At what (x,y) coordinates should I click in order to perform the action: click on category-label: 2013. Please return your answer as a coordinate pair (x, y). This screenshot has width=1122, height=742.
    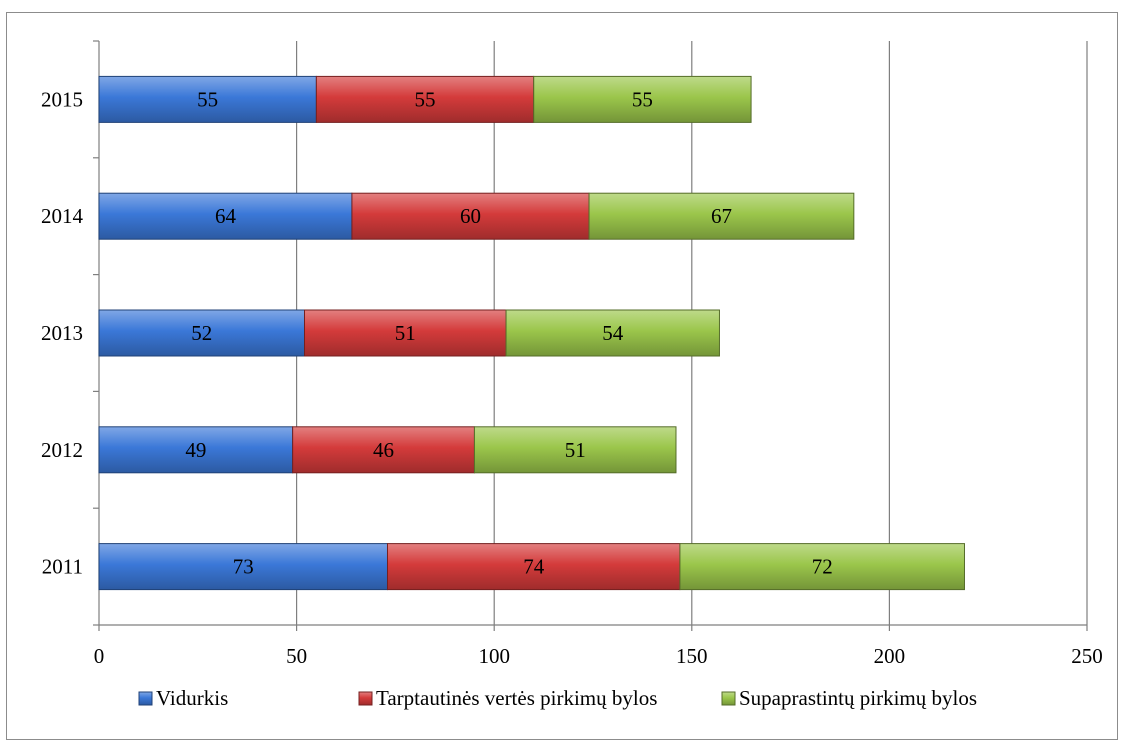
    Looking at the image, I should click on (62, 333).